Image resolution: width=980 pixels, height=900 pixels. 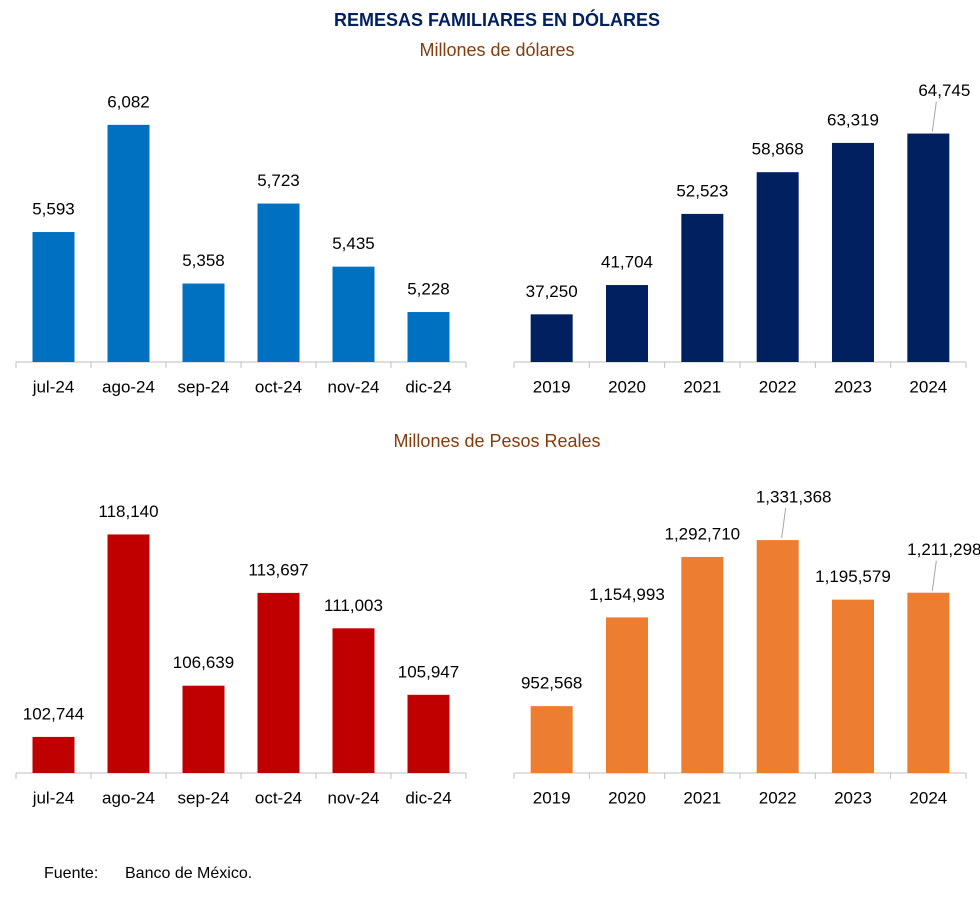 What do you see at coordinates (428, 289) in the screenshot?
I see `data-label: 5,228` at bounding box center [428, 289].